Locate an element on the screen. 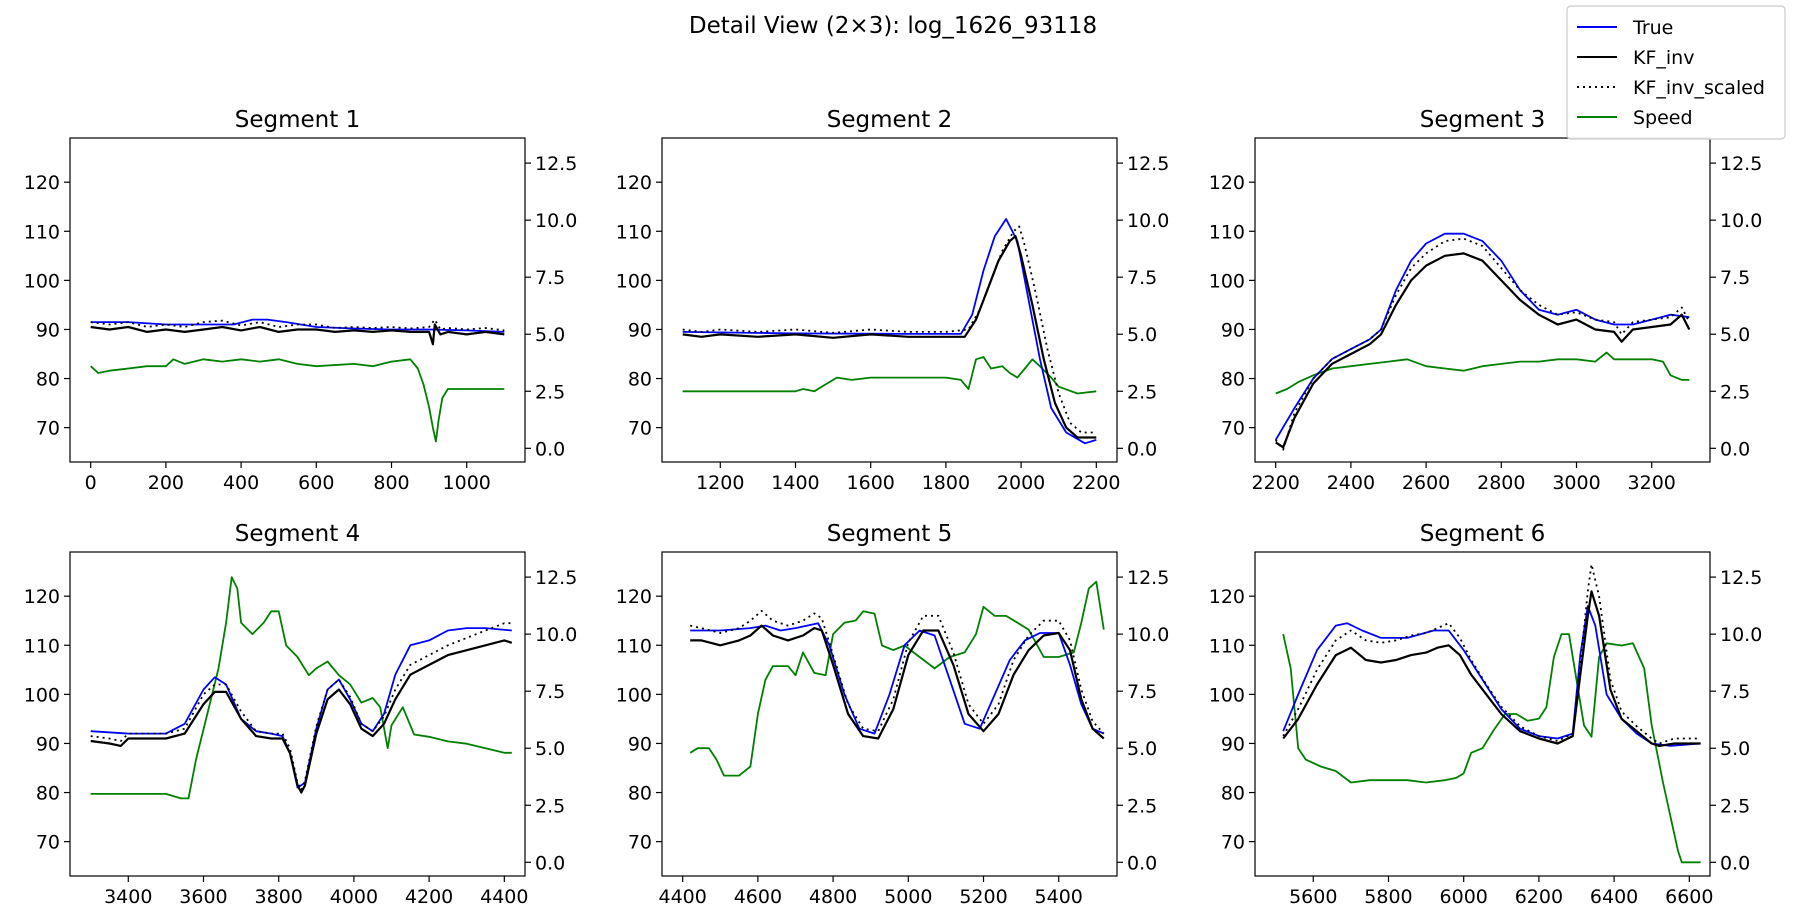 This screenshot has height=924, width=1797. x-tick-label: 2800 is located at coordinates (1501, 483).